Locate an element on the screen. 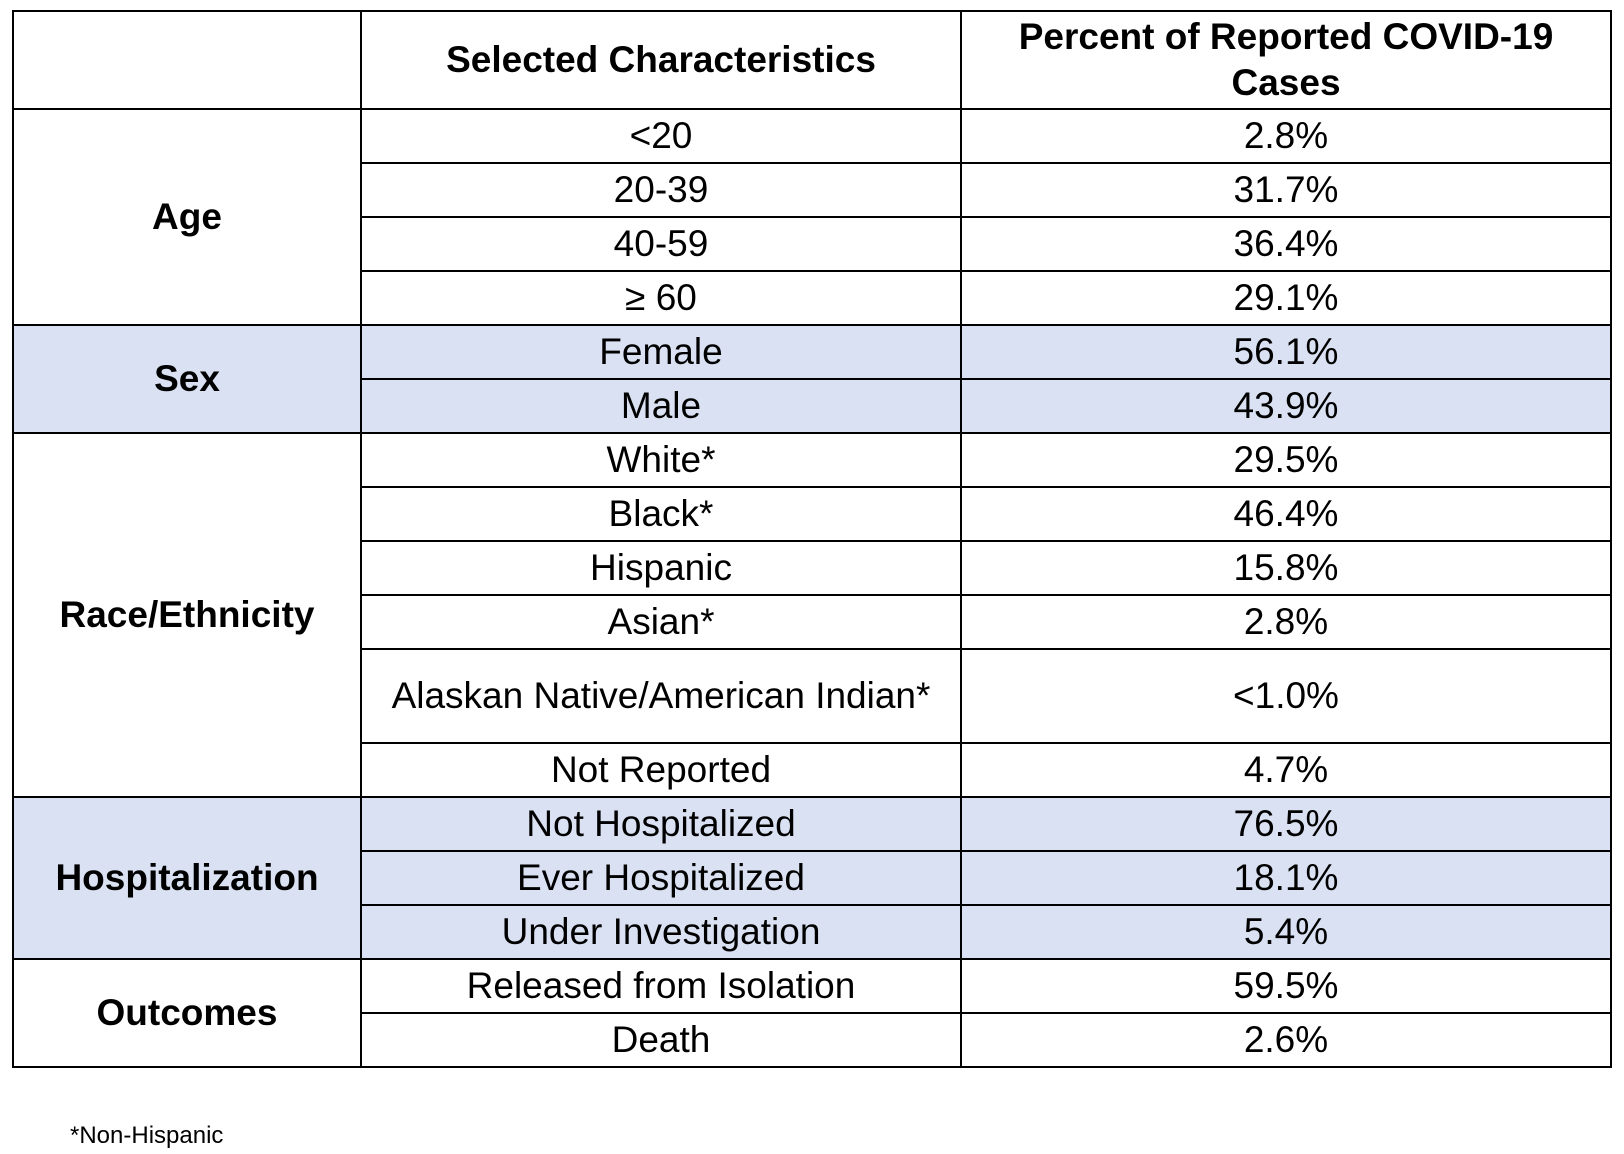 The image size is (1624, 1154). characteristic-cell: Black* is located at coordinates (661, 514).